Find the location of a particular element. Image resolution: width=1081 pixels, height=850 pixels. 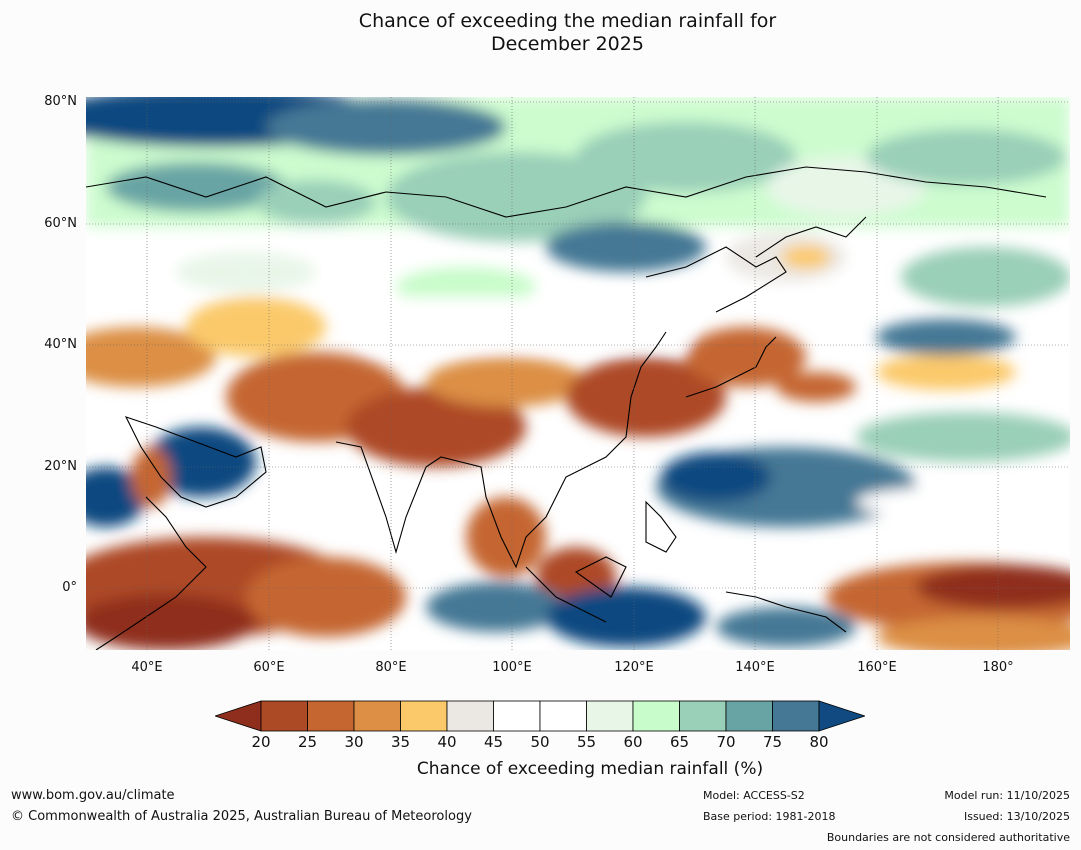

website-text: www.bom.gov.au/climate is located at coordinates (93, 795).